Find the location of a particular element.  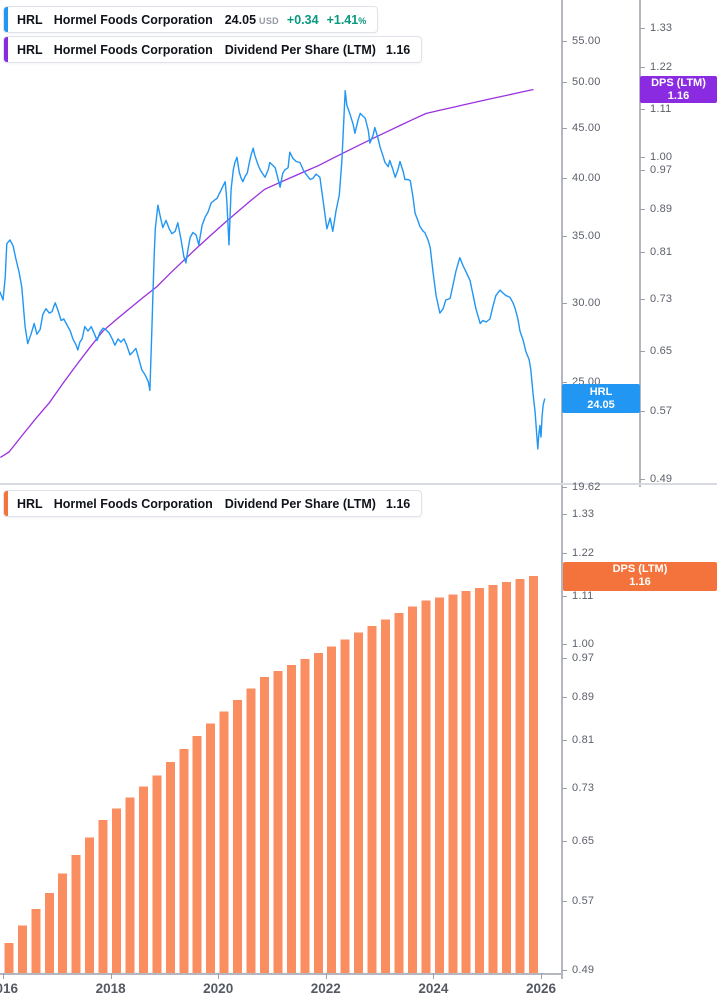

last-price: 24.05 is located at coordinates (240, 19).